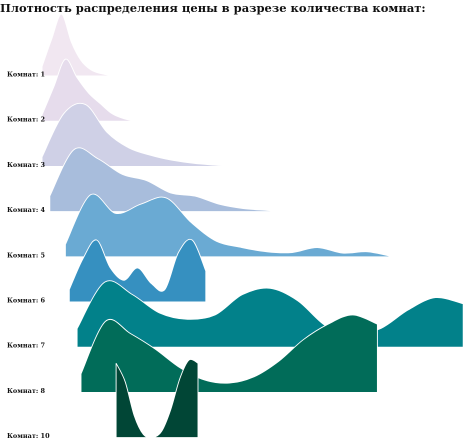 Image resolution: width=474 pixels, height=441 pixels. Describe the element at coordinates (26, 210) in the screenshot. I see `row-label: Комнат: 4` at that location.